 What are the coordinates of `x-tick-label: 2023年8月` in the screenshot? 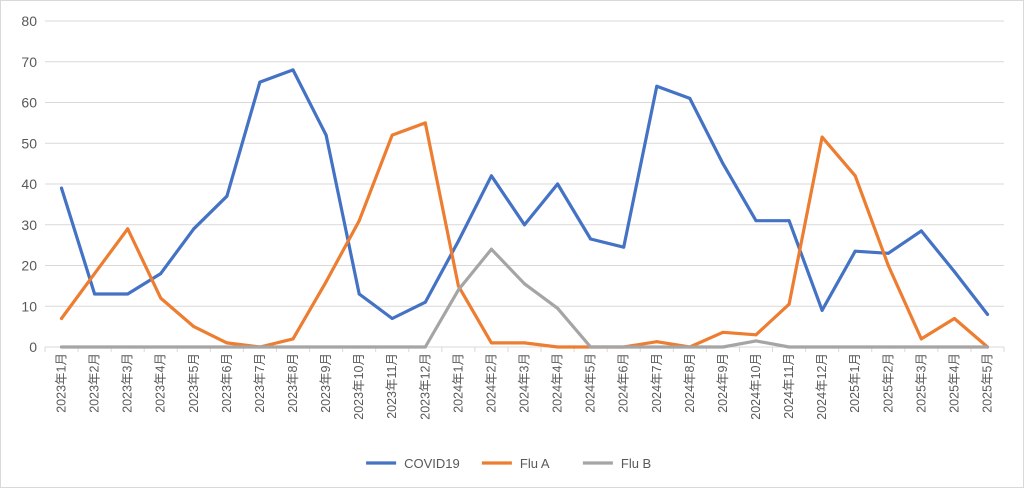 It's located at (293, 383).